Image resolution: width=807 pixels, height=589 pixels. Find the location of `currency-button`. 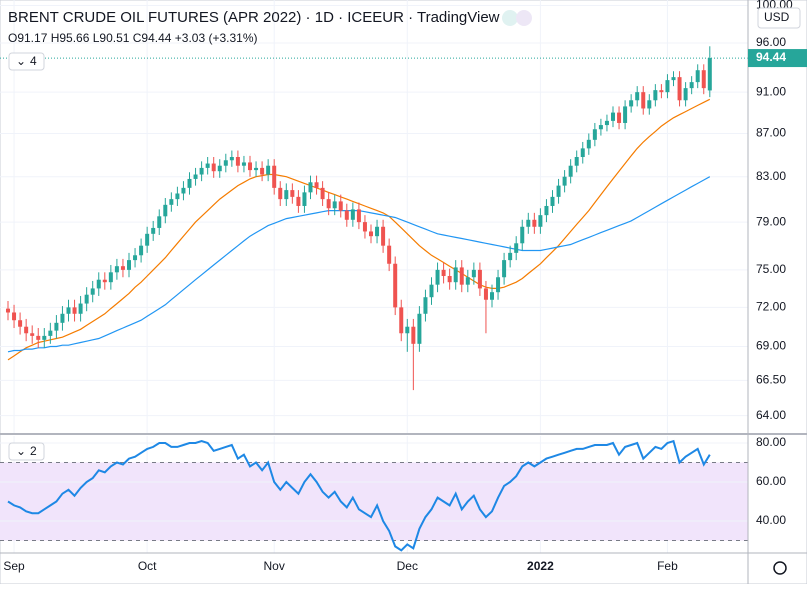

currency-button is located at coordinates (779, 18).